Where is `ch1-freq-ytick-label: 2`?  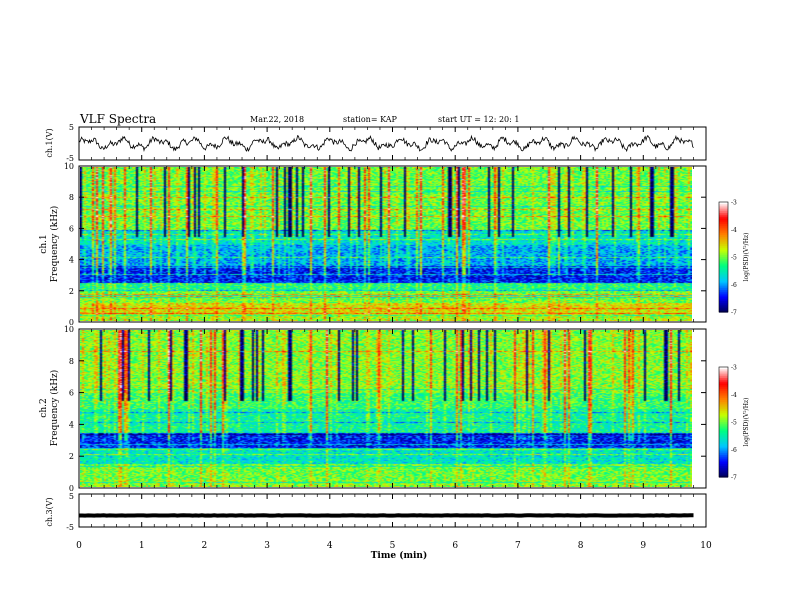
ch1-freq-ytick-label: 2 is located at coordinates (71, 291).